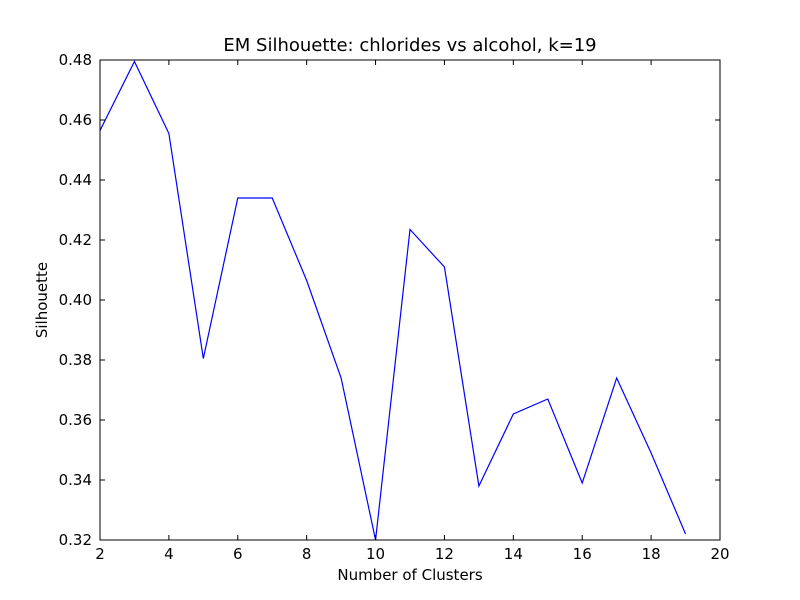 This screenshot has height=600, width=800. I want to click on x-tick-label: 6, so click(238, 554).